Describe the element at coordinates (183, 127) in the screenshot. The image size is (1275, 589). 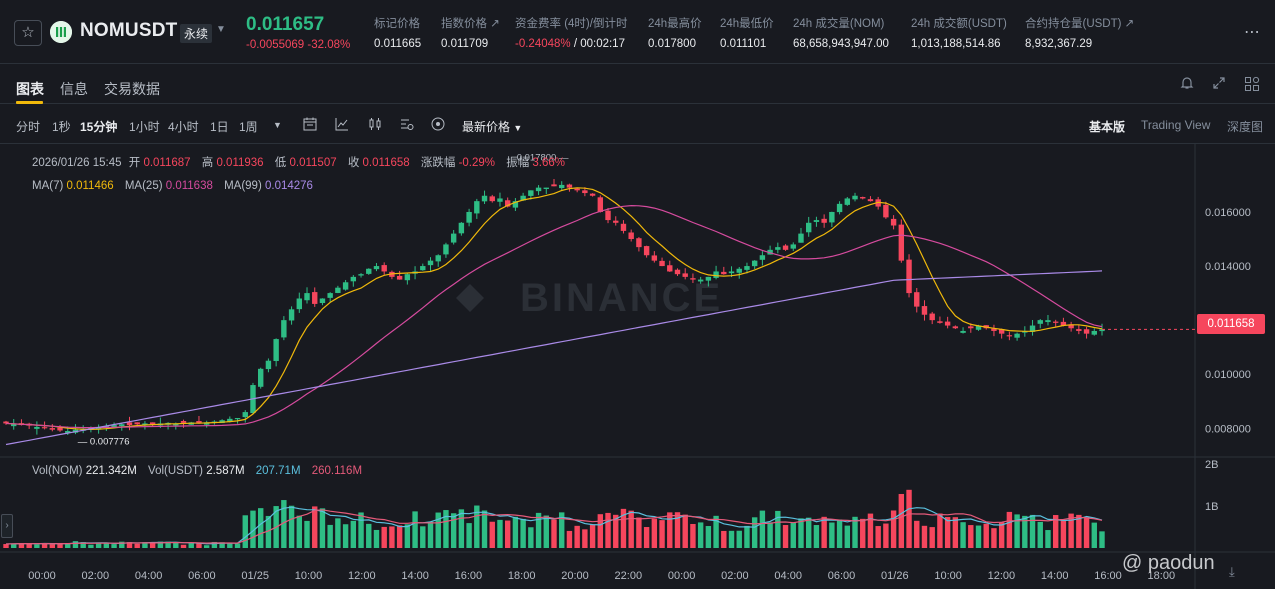
I see `timeframe-4h: 4小时` at that location.